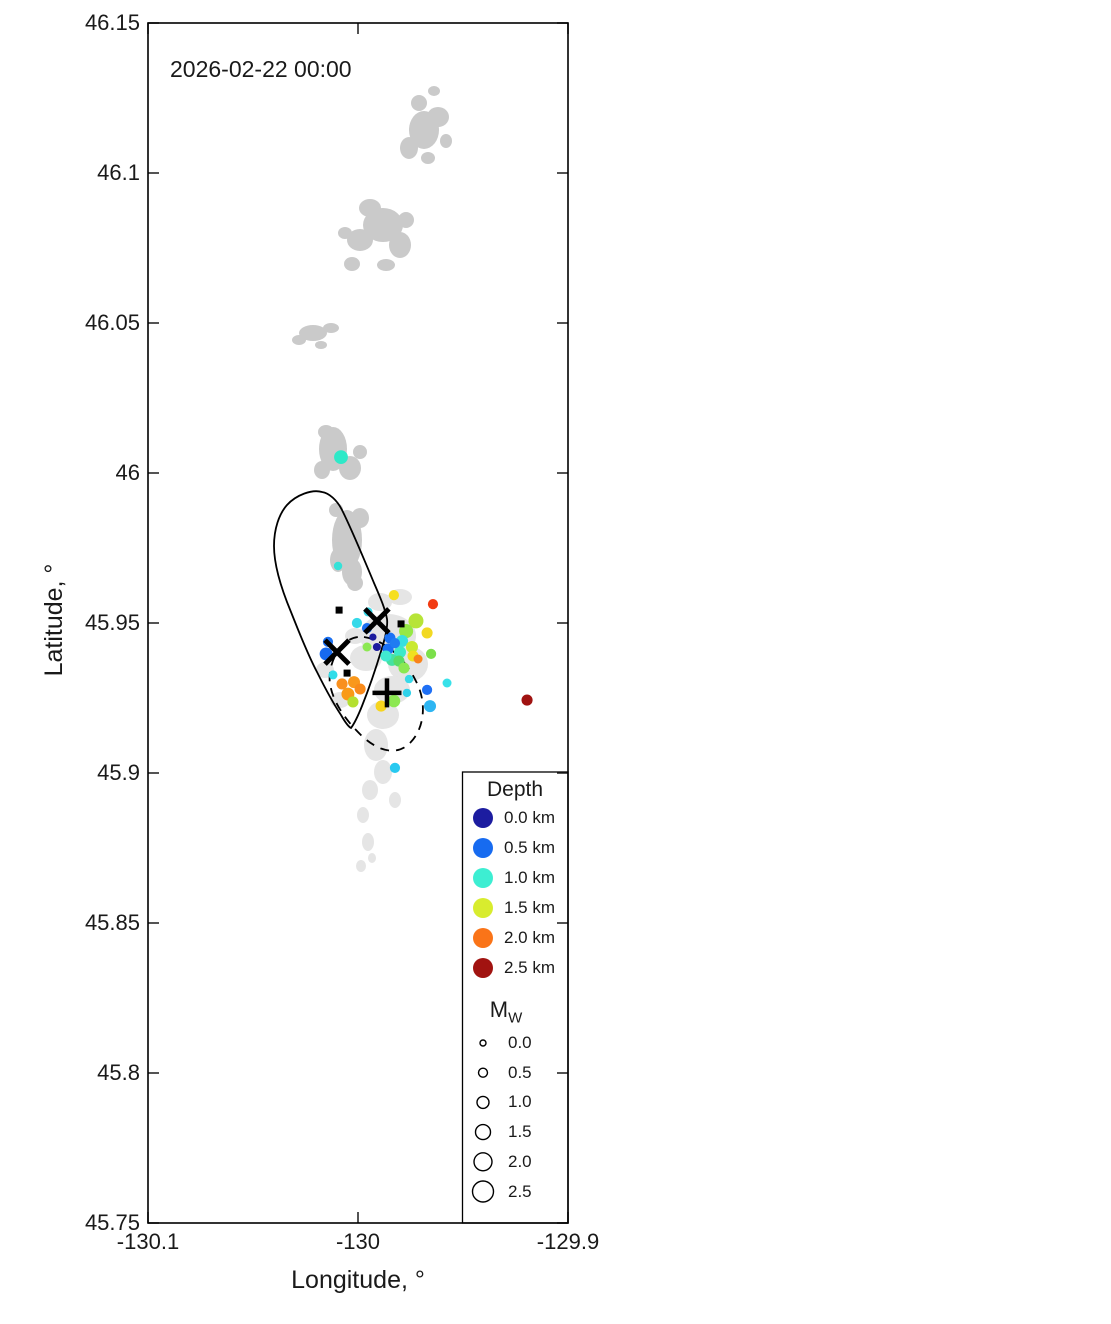 The image size is (1111, 1324). Describe the element at coordinates (261, 69) in the screenshot. I see `date-annotation: 2026-02-22 00:00` at that location.